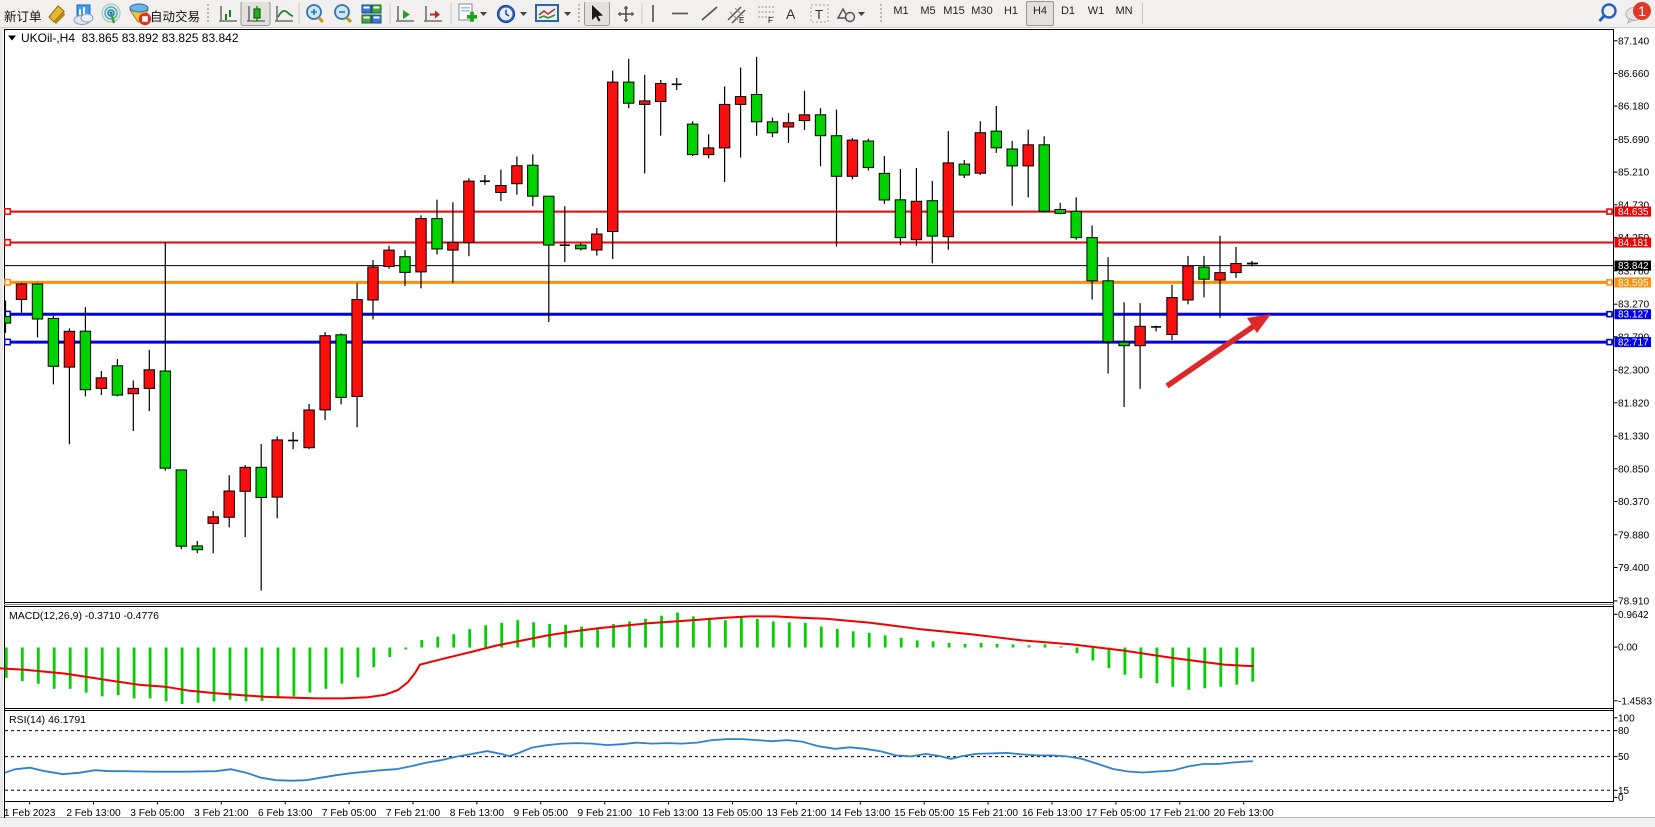 This screenshot has height=827, width=1655. Describe the element at coordinates (1633, 343) in the screenshot. I see `svg-text: 82.717` at that location.